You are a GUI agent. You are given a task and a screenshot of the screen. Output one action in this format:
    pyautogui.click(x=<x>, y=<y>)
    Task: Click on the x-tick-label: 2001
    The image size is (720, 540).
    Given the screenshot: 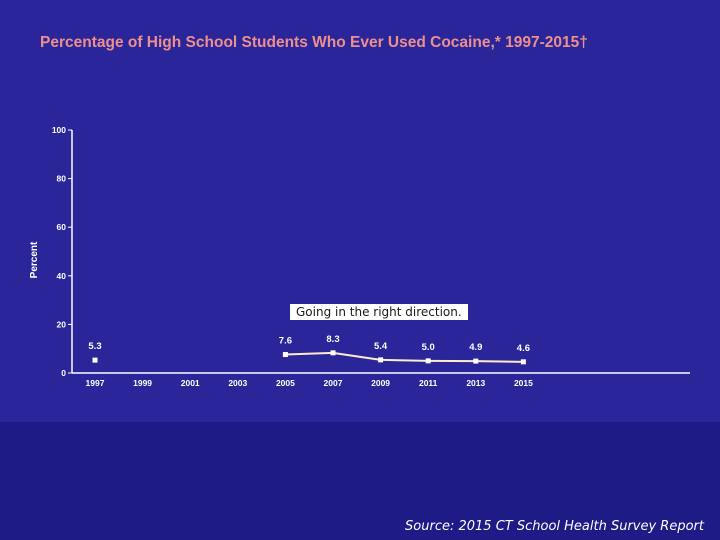 What is the action you would take?
    pyautogui.click(x=190, y=383)
    